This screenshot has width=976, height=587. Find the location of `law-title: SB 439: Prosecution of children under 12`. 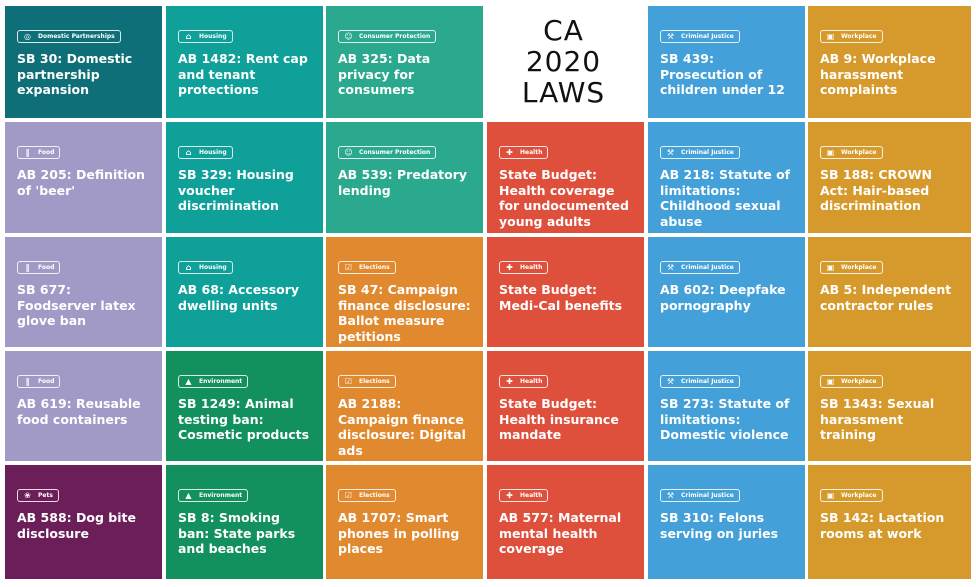

law-title: SB 439: Prosecution of children under 12 is located at coordinates (722, 74).